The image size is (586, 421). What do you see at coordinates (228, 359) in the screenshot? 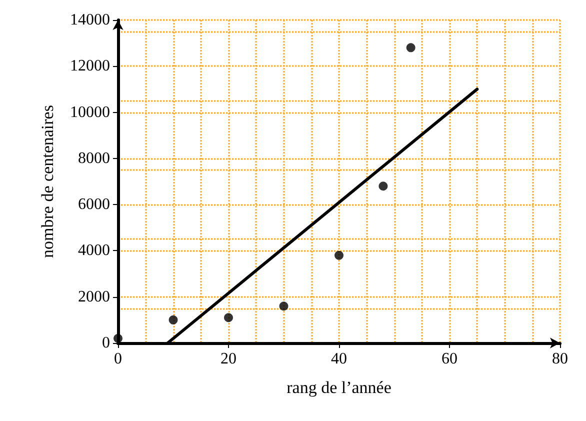
I see `x-tick-label: 20` at bounding box center [228, 359].